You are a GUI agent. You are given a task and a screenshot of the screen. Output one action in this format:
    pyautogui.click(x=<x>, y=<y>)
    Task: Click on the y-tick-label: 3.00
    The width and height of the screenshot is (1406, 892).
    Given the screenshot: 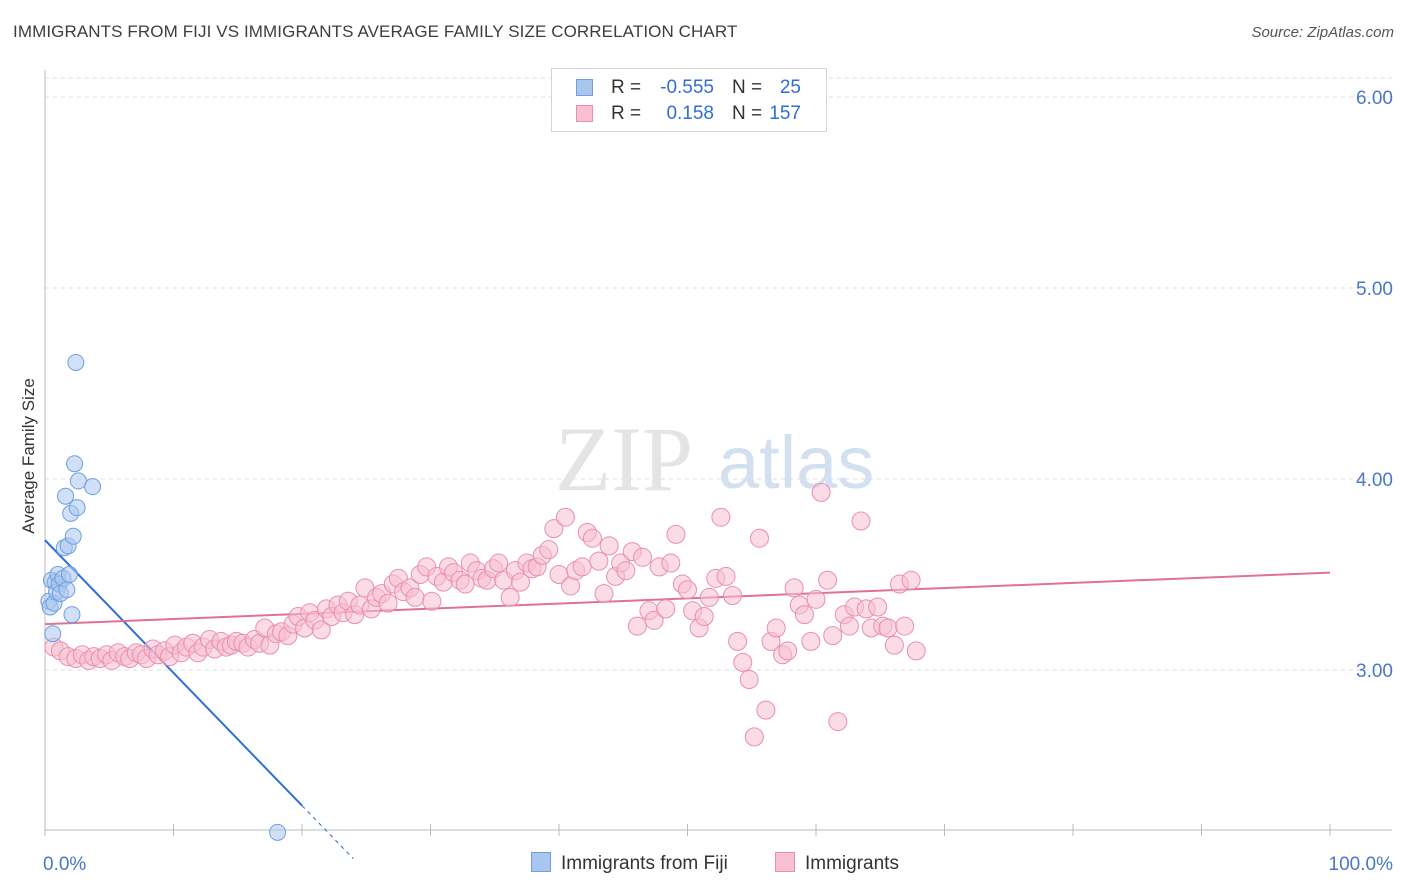 What is the action you would take?
    pyautogui.click(x=1374, y=671)
    